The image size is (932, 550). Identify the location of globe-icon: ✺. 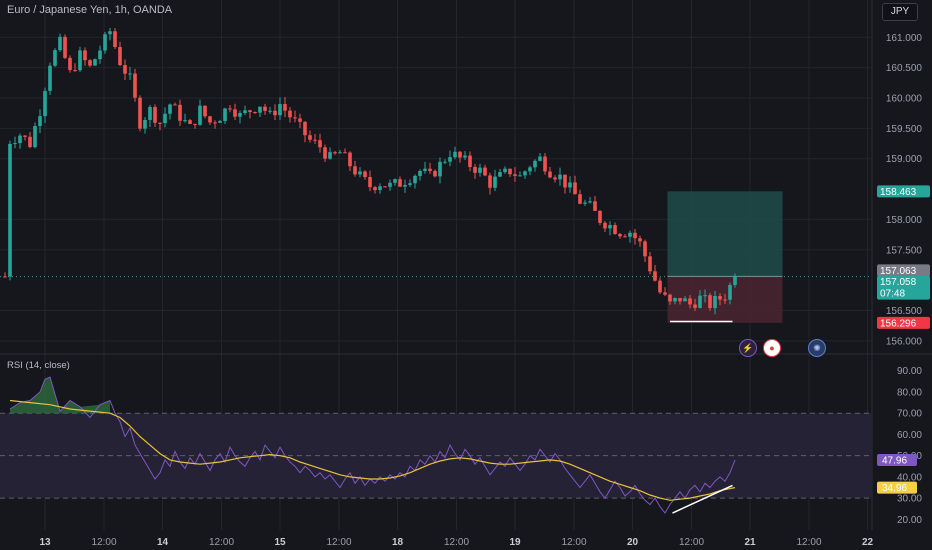
(817, 348).